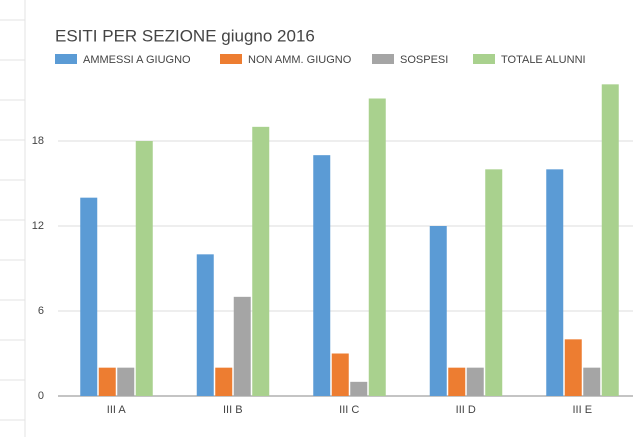 The height and width of the screenshot is (437, 633). Describe the element at coordinates (137, 60) in the screenshot. I see `legend-label: AMMESSI A GIUGNO` at that location.